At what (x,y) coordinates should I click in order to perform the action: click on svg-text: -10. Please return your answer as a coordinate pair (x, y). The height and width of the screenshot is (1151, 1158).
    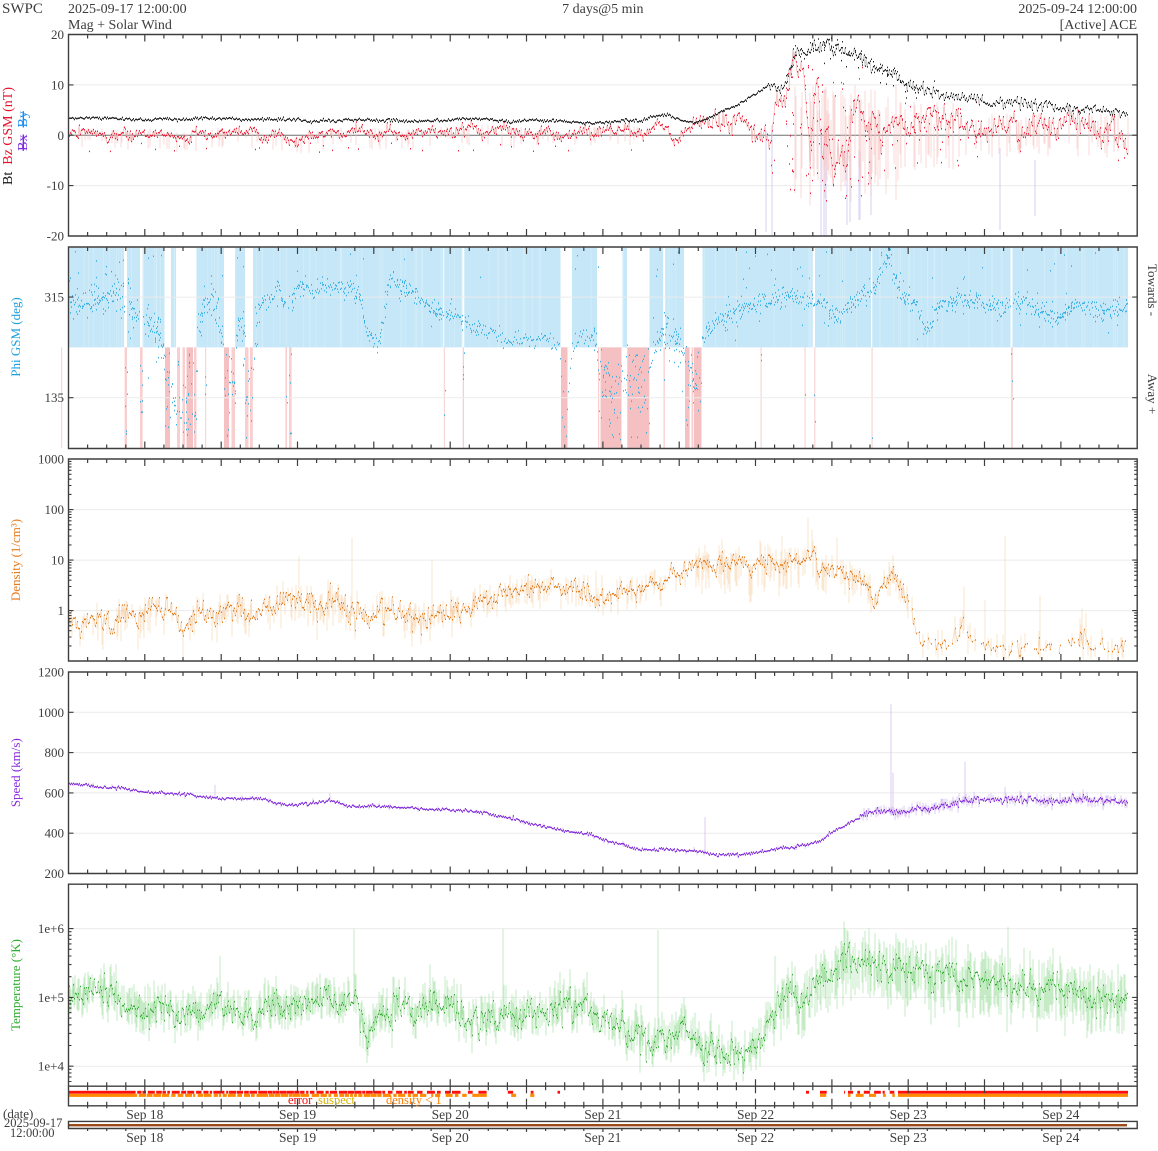
    Looking at the image, I should click on (55, 185).